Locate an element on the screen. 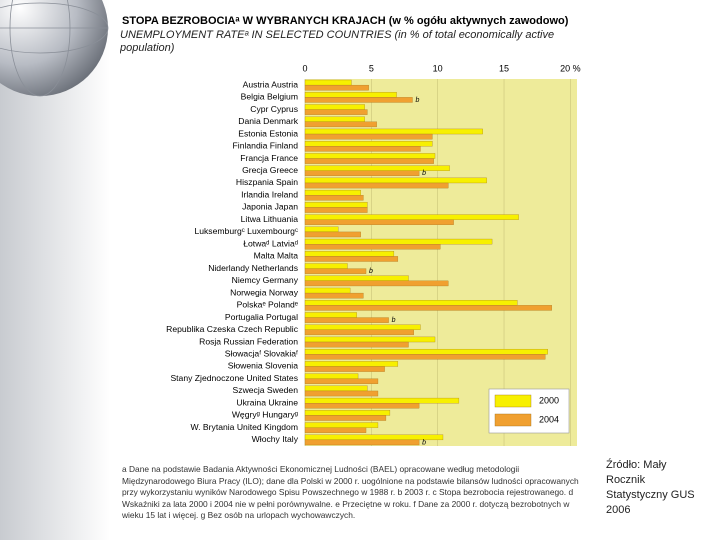 The image size is (720, 540). x-tick-label: 10 is located at coordinates (438, 68).